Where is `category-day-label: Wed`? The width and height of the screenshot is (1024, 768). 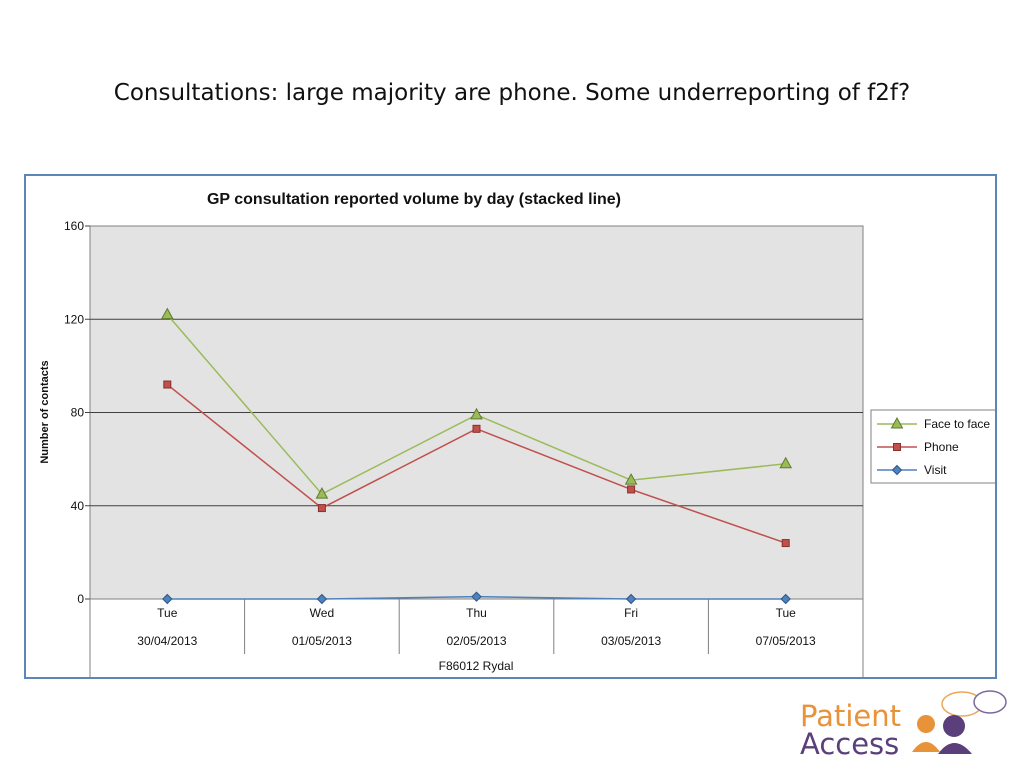 category-day-label: Wed is located at coordinates (322, 613).